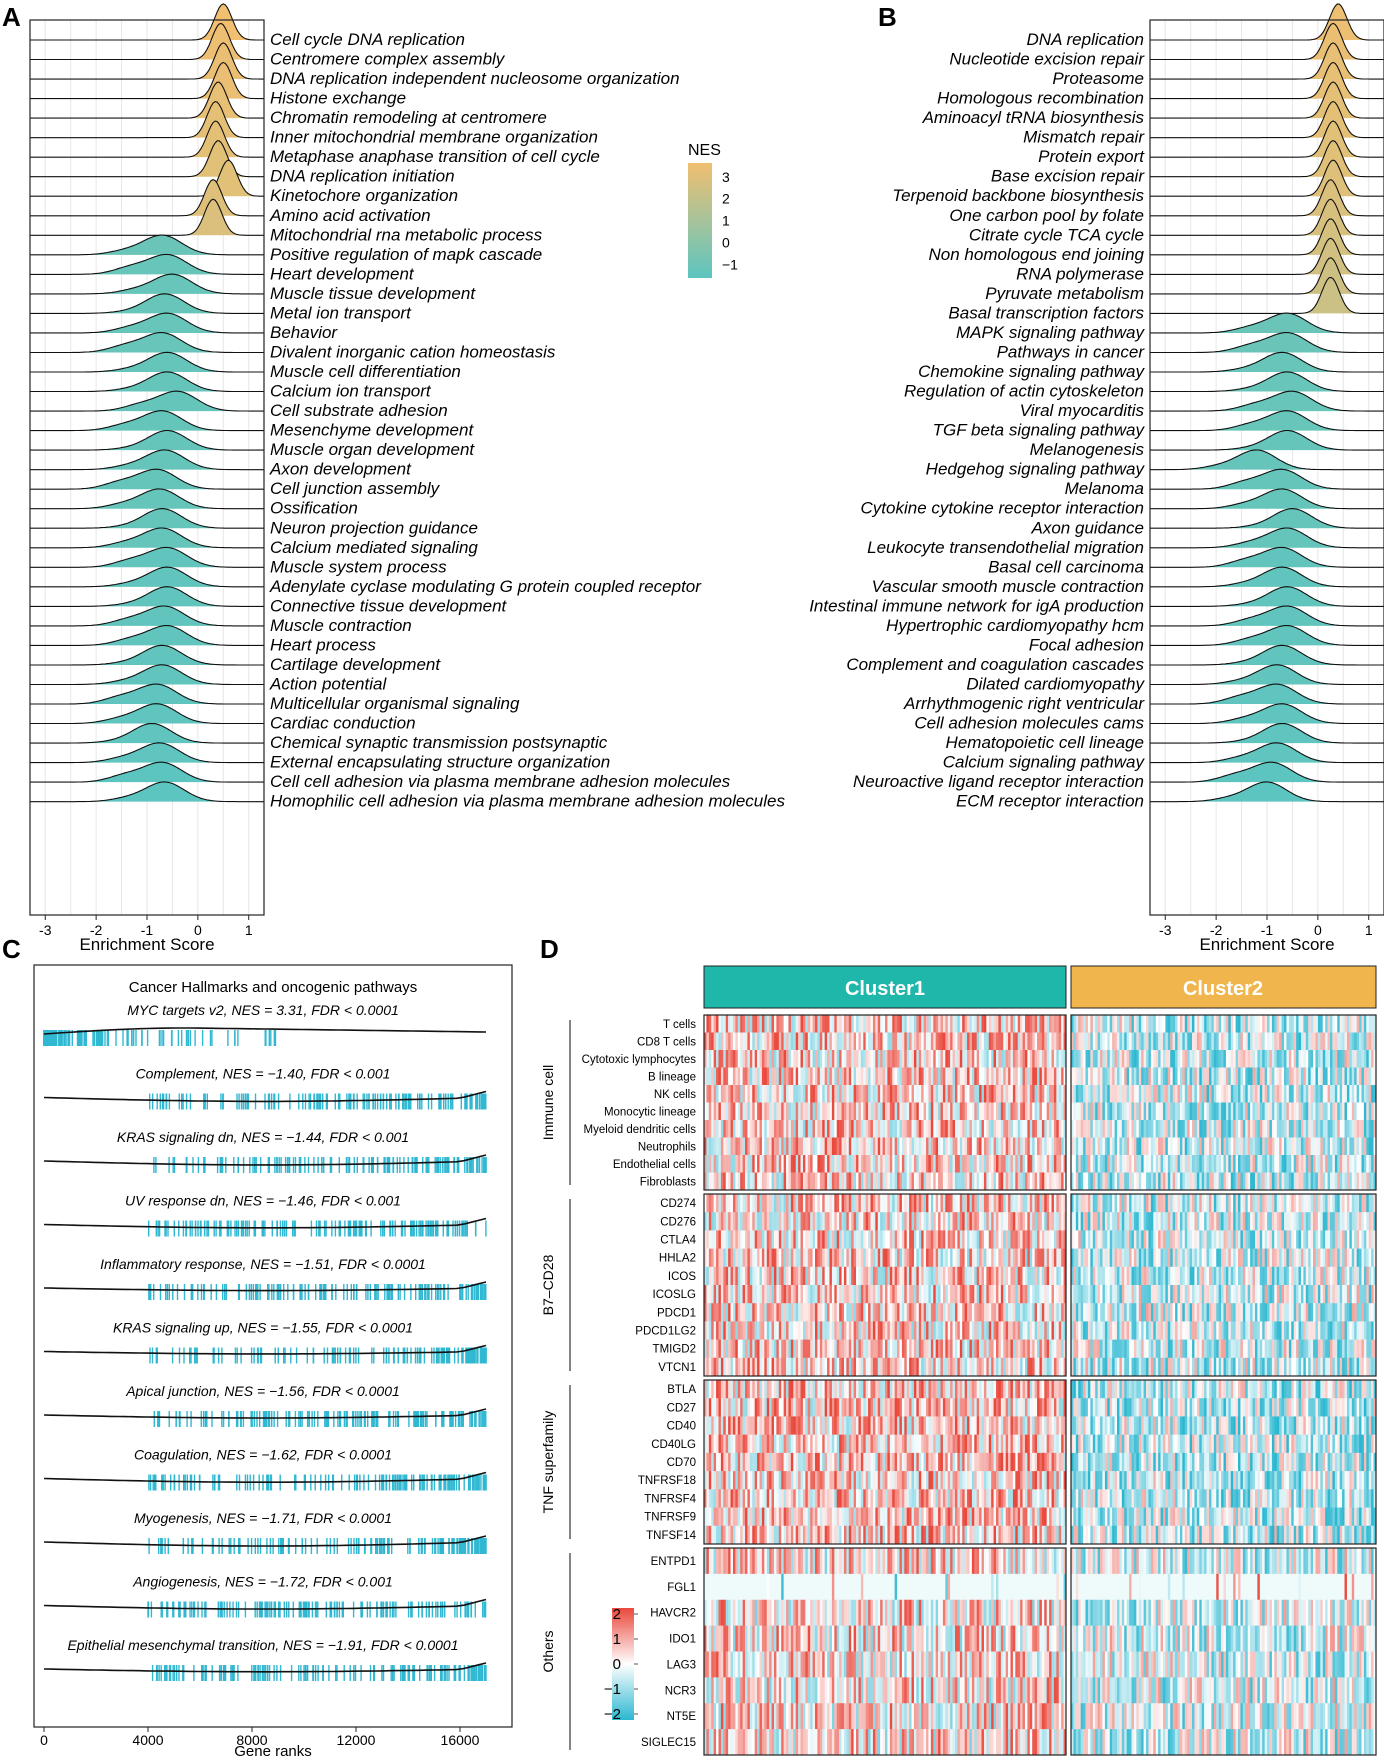 The width and height of the screenshot is (1384, 1759). What do you see at coordinates (11, 17) in the screenshot?
I see `panel-label-a: A` at bounding box center [11, 17].